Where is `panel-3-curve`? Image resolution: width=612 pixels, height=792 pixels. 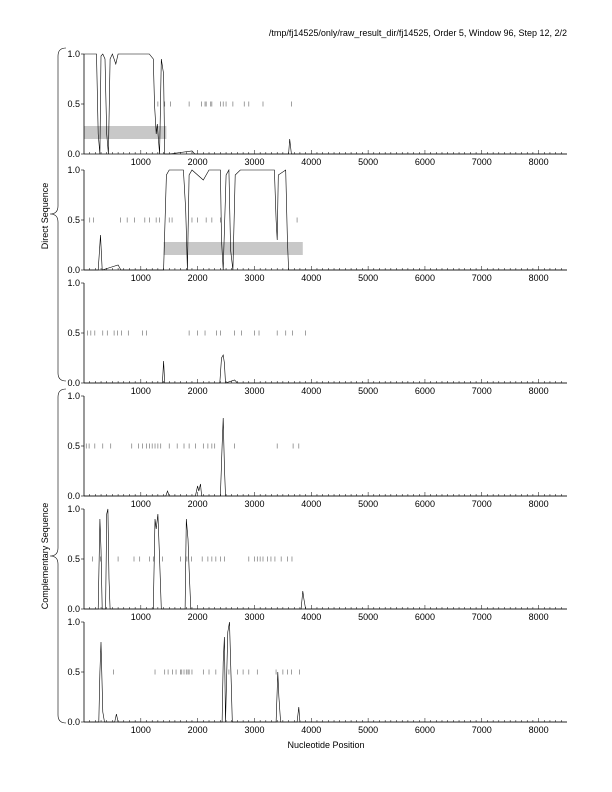
panel-3-curve is located at coordinates (325, 369).